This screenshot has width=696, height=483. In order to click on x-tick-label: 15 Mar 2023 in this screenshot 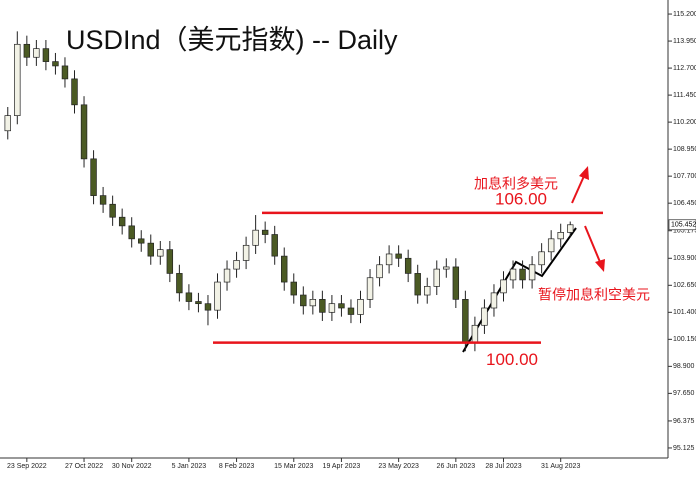, I will do `click(293, 466)`.